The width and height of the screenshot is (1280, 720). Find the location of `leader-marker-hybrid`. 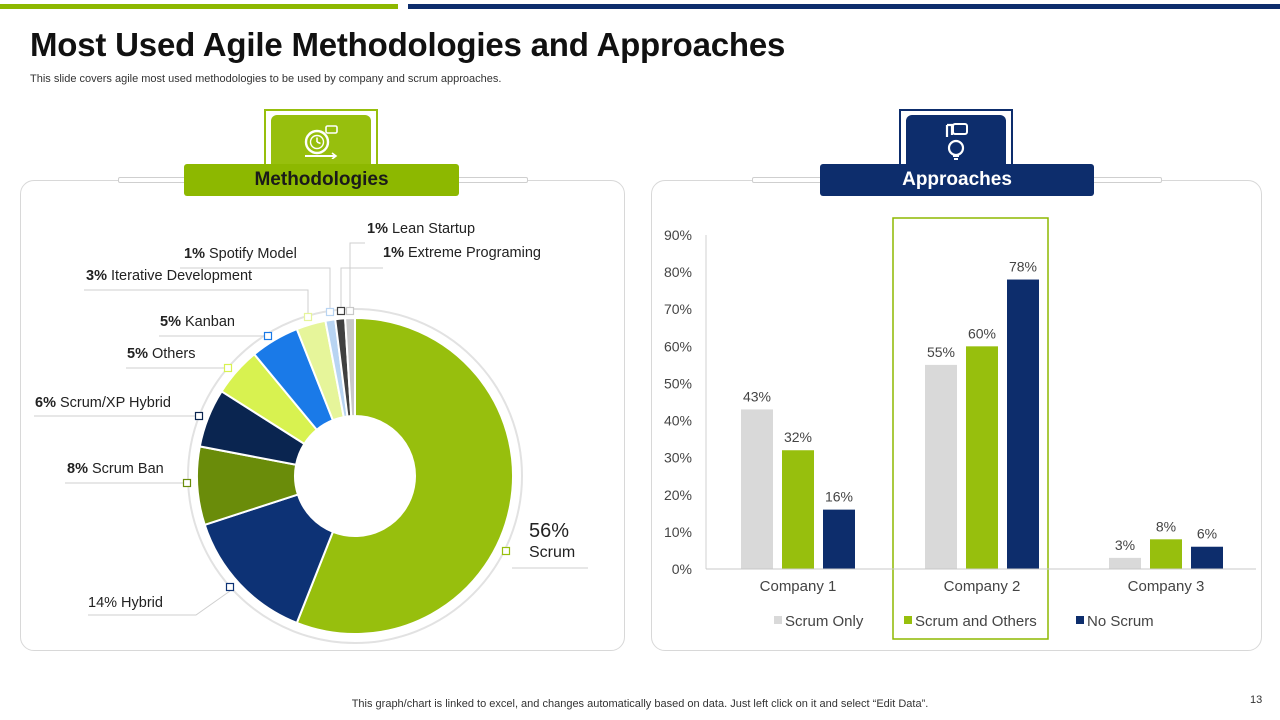

leader-marker-hybrid is located at coordinates (230, 587).